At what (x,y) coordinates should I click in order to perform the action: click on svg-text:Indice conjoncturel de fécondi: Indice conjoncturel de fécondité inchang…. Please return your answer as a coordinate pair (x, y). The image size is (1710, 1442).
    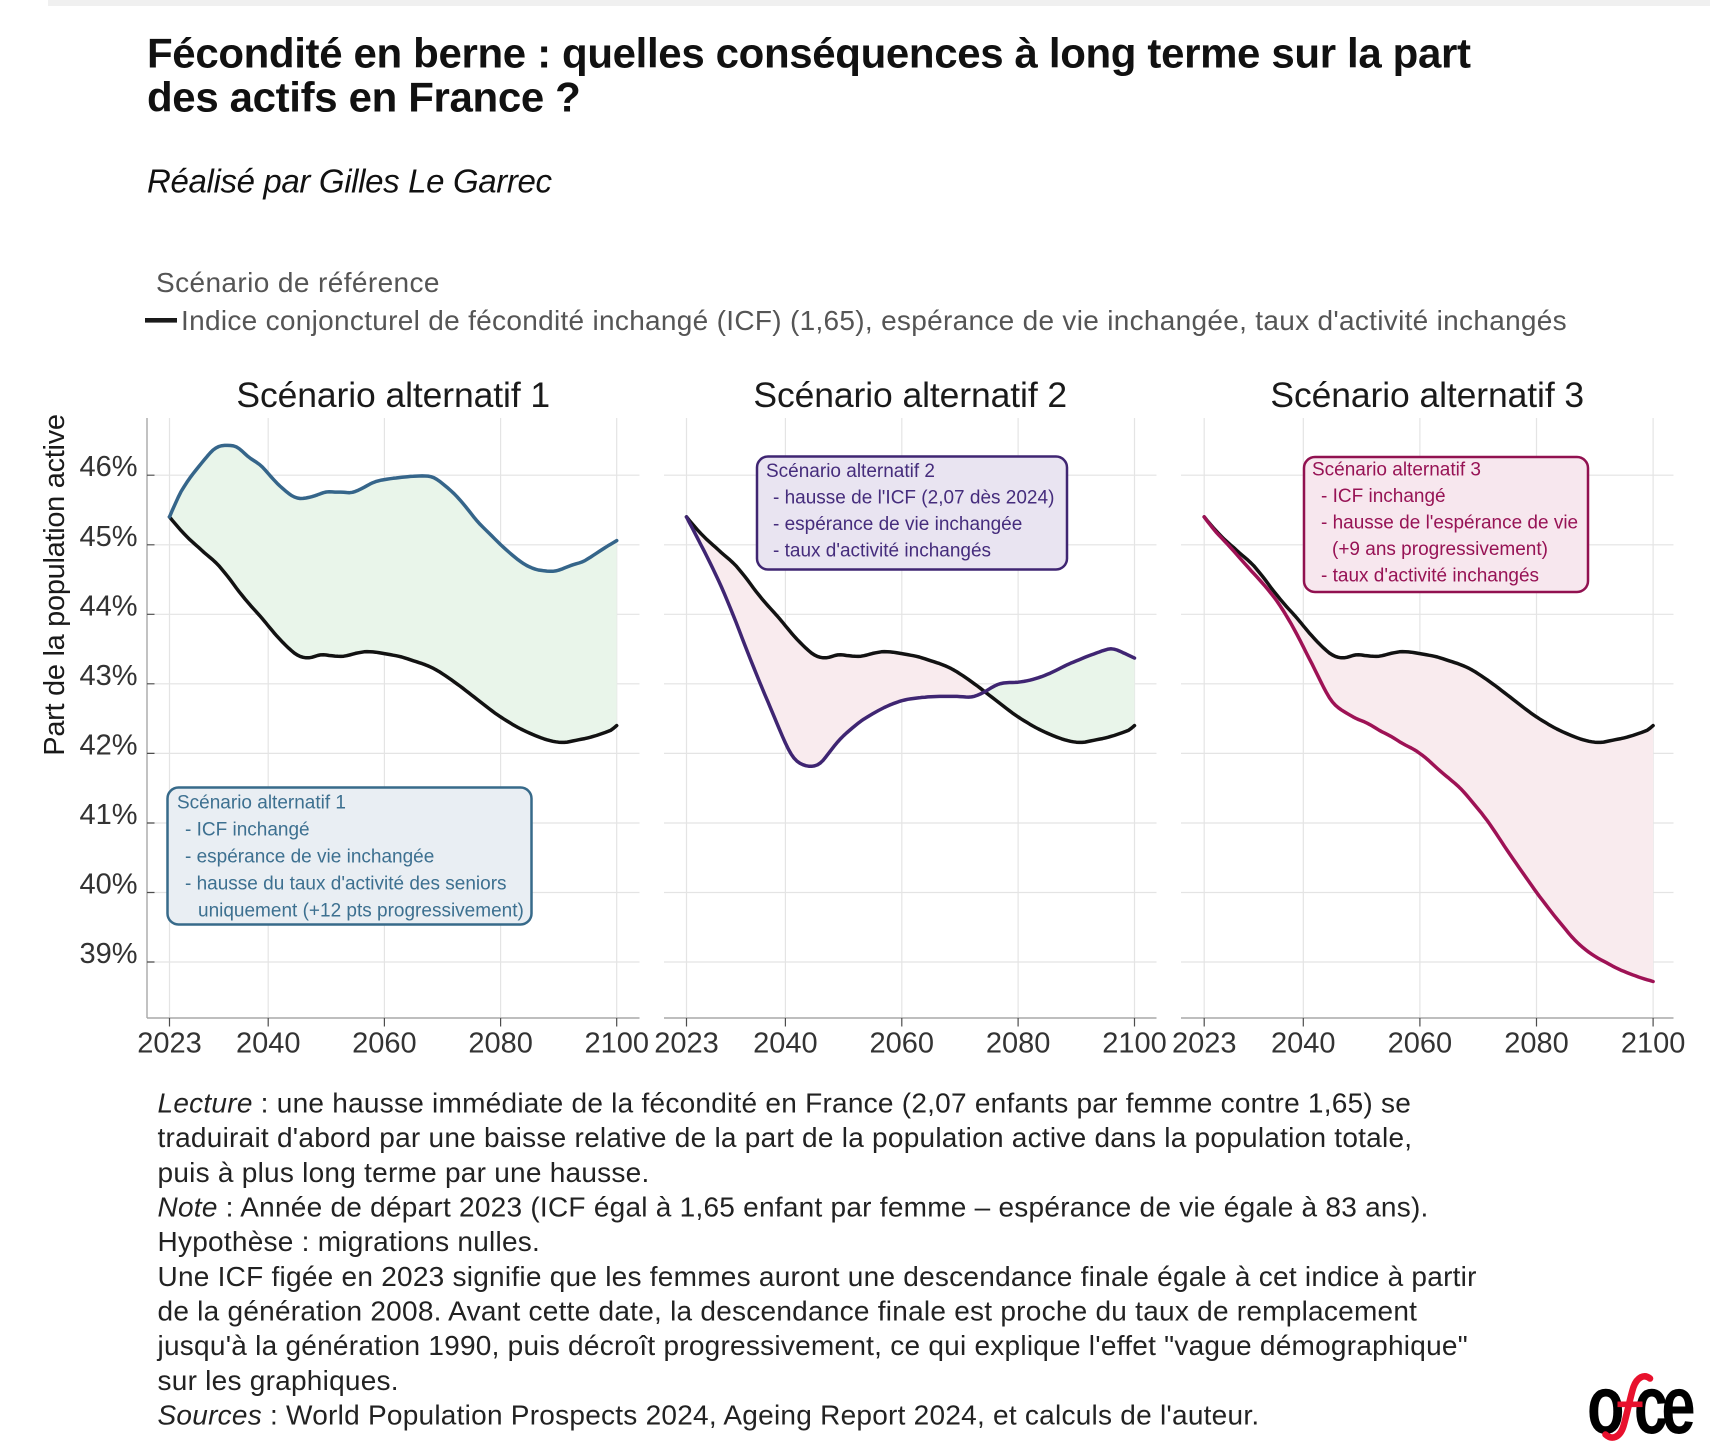
    Looking at the image, I should click on (874, 320).